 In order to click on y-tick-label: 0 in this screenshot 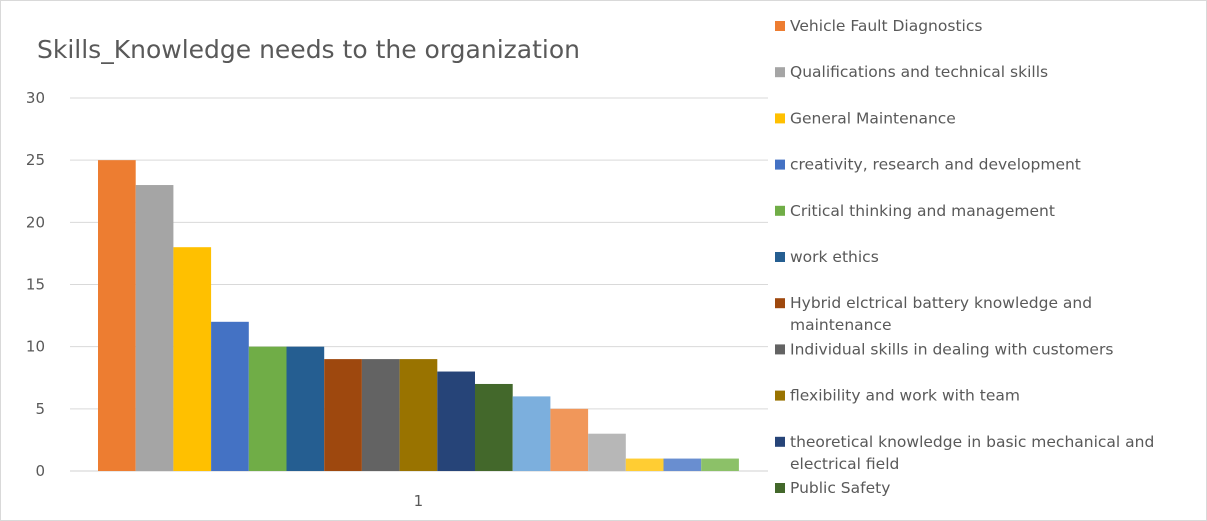, I will do `click(40, 471)`.